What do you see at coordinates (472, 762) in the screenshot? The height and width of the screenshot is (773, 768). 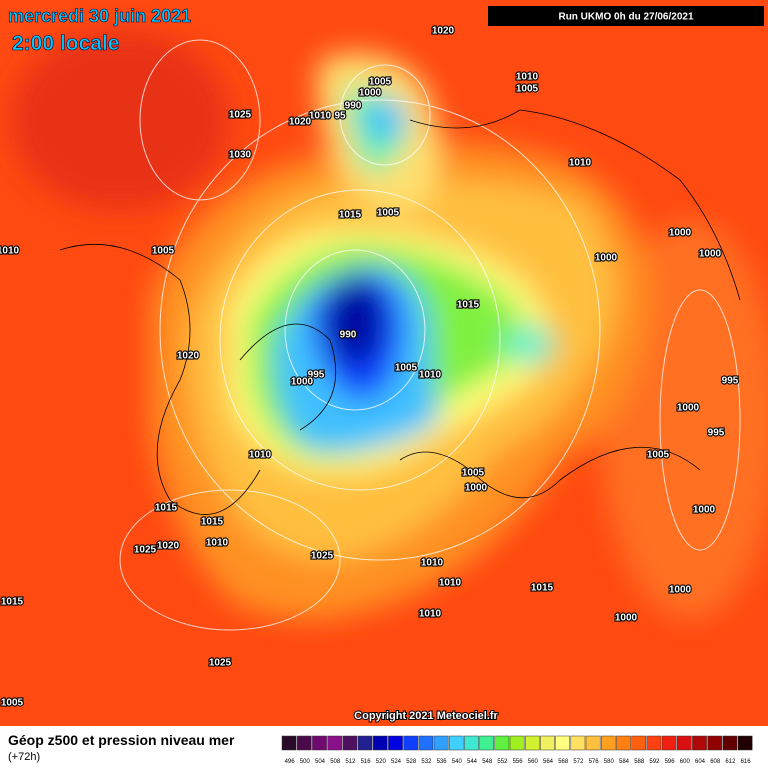 I see `scale-label: 544` at bounding box center [472, 762].